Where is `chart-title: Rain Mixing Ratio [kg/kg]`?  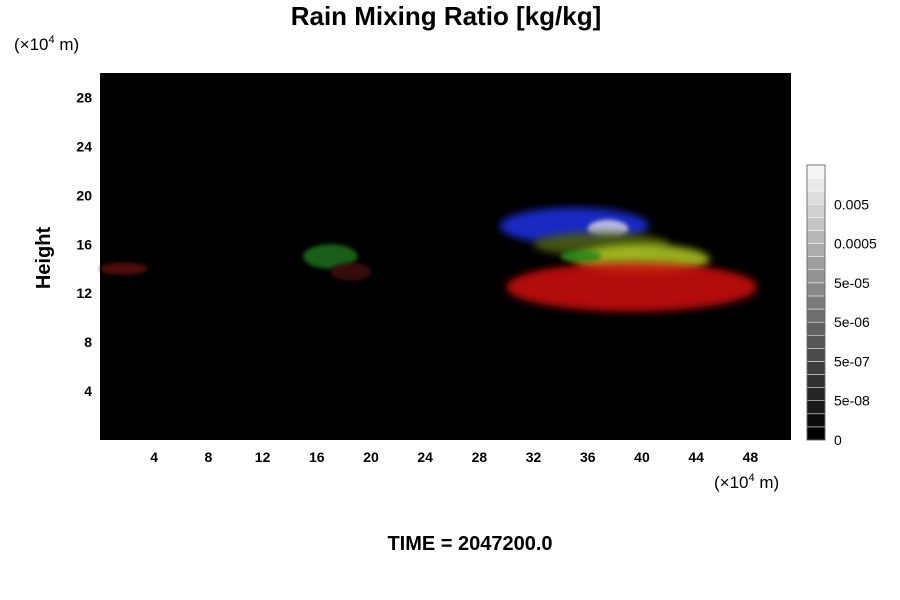
chart-title: Rain Mixing Ratio [kg/kg] is located at coordinates (446, 16).